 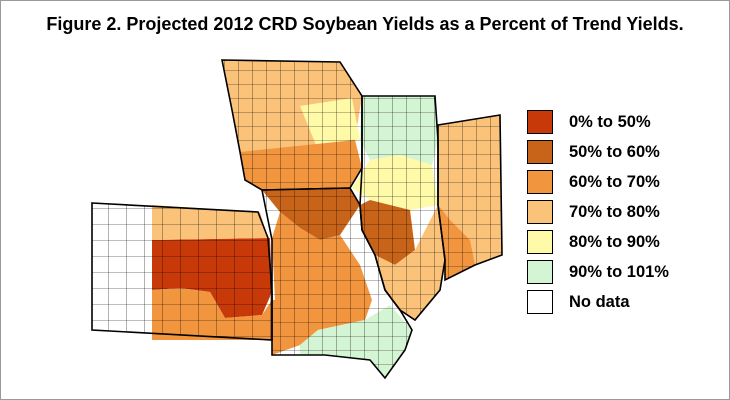 What do you see at coordinates (614, 181) in the screenshot?
I see `legend-label: 60% to 70%` at bounding box center [614, 181].